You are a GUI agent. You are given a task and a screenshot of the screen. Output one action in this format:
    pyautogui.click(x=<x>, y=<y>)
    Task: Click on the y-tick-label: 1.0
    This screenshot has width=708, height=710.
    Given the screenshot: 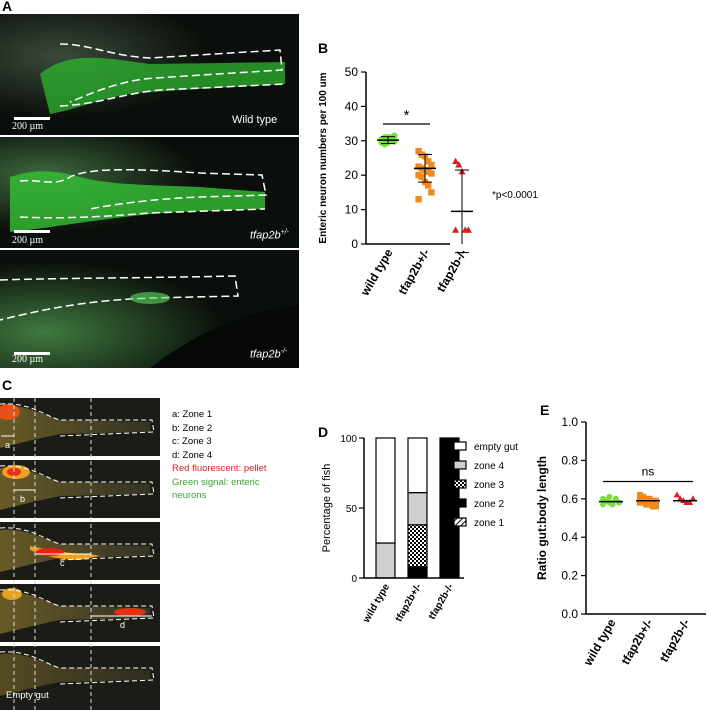 What is the action you would take?
    pyautogui.click(x=569, y=422)
    